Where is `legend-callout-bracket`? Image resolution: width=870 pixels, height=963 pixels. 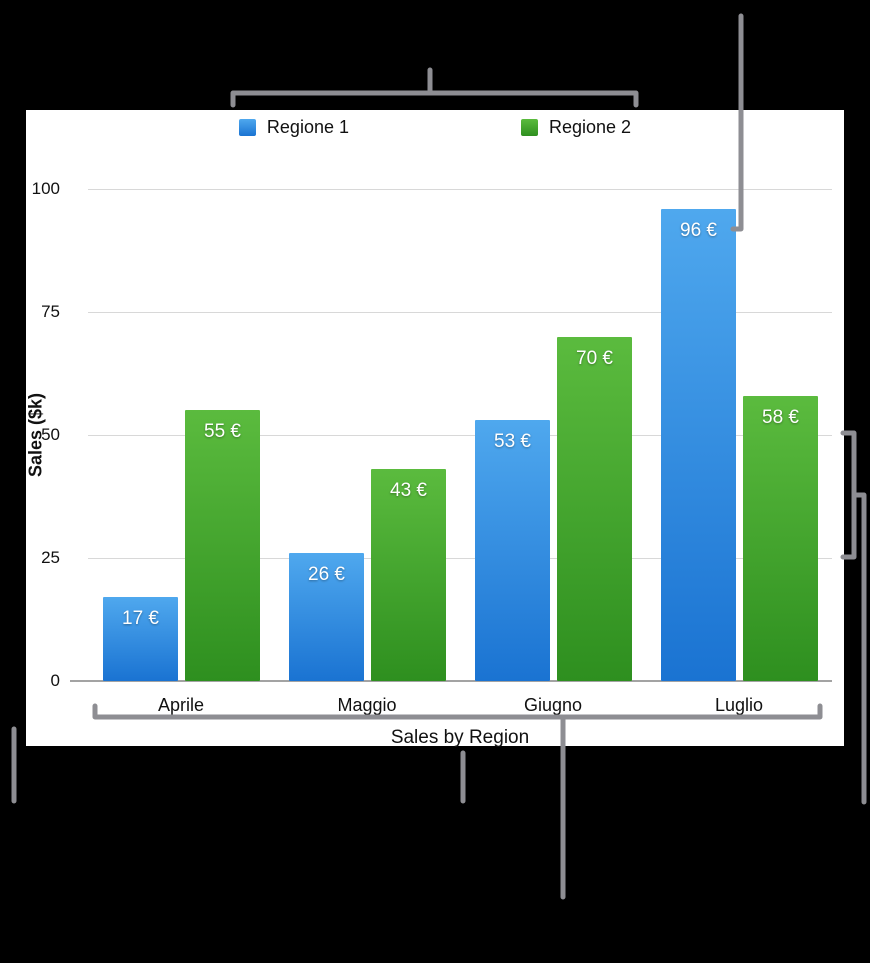 legend-callout-bracket is located at coordinates (434, 87).